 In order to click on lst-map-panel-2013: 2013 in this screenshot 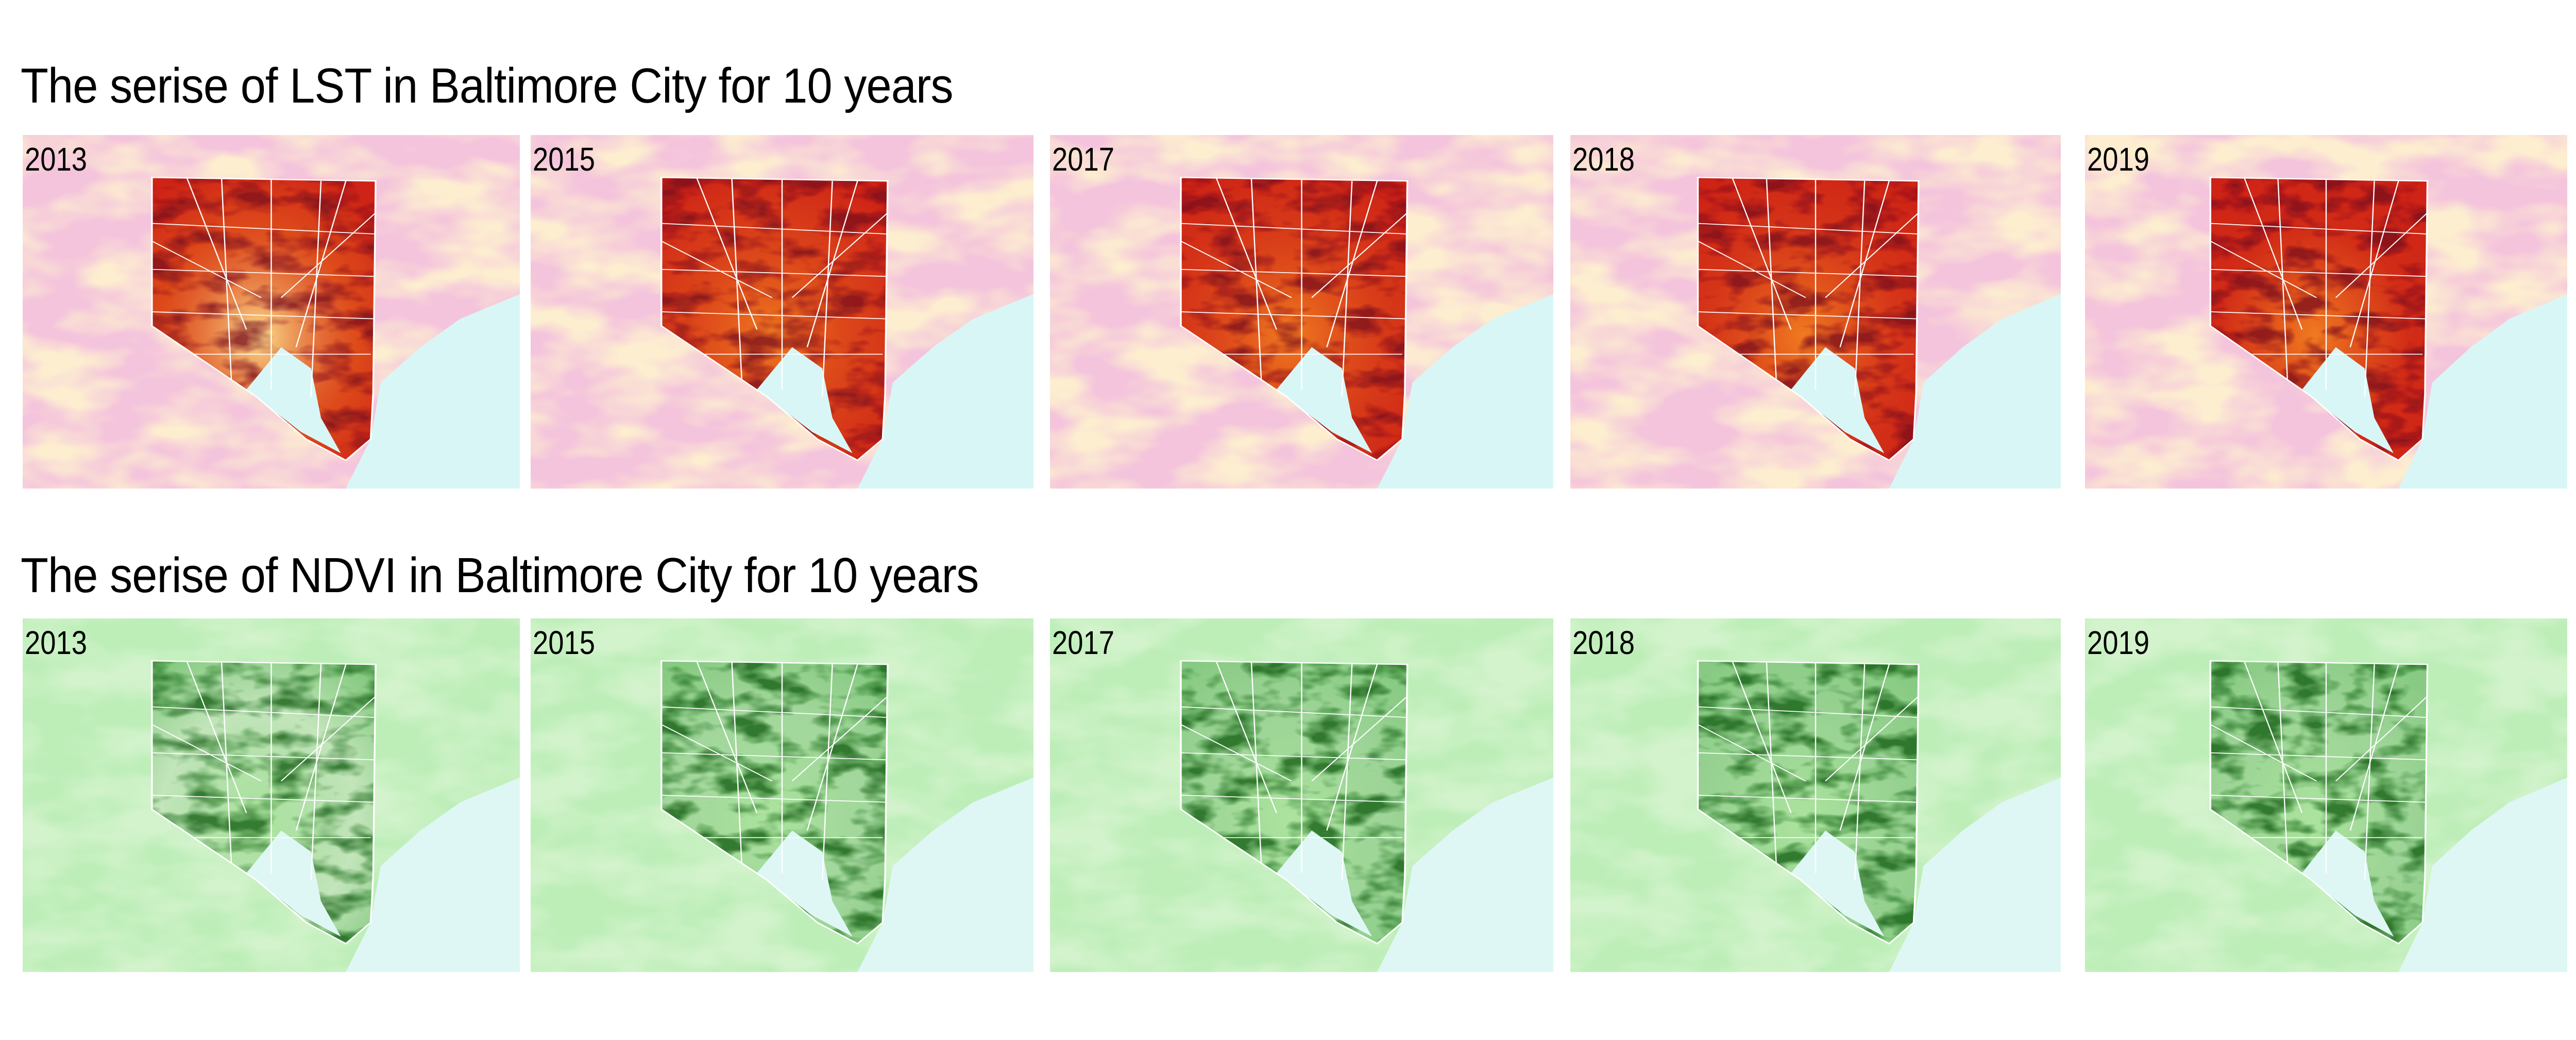, I will do `click(271, 312)`.